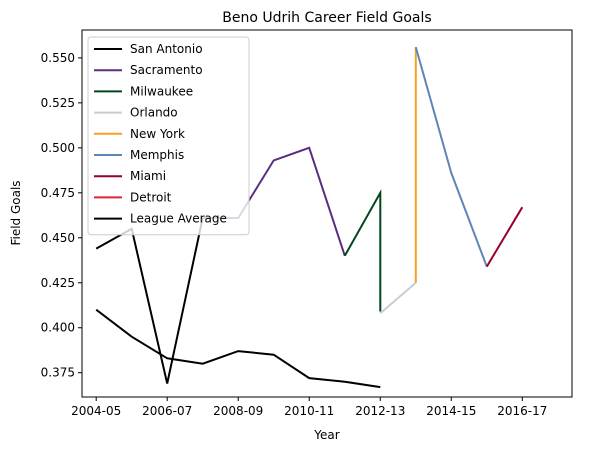  Describe the element at coordinates (238, 411) in the screenshot. I see `x-tick-label: 2008-09` at that location.